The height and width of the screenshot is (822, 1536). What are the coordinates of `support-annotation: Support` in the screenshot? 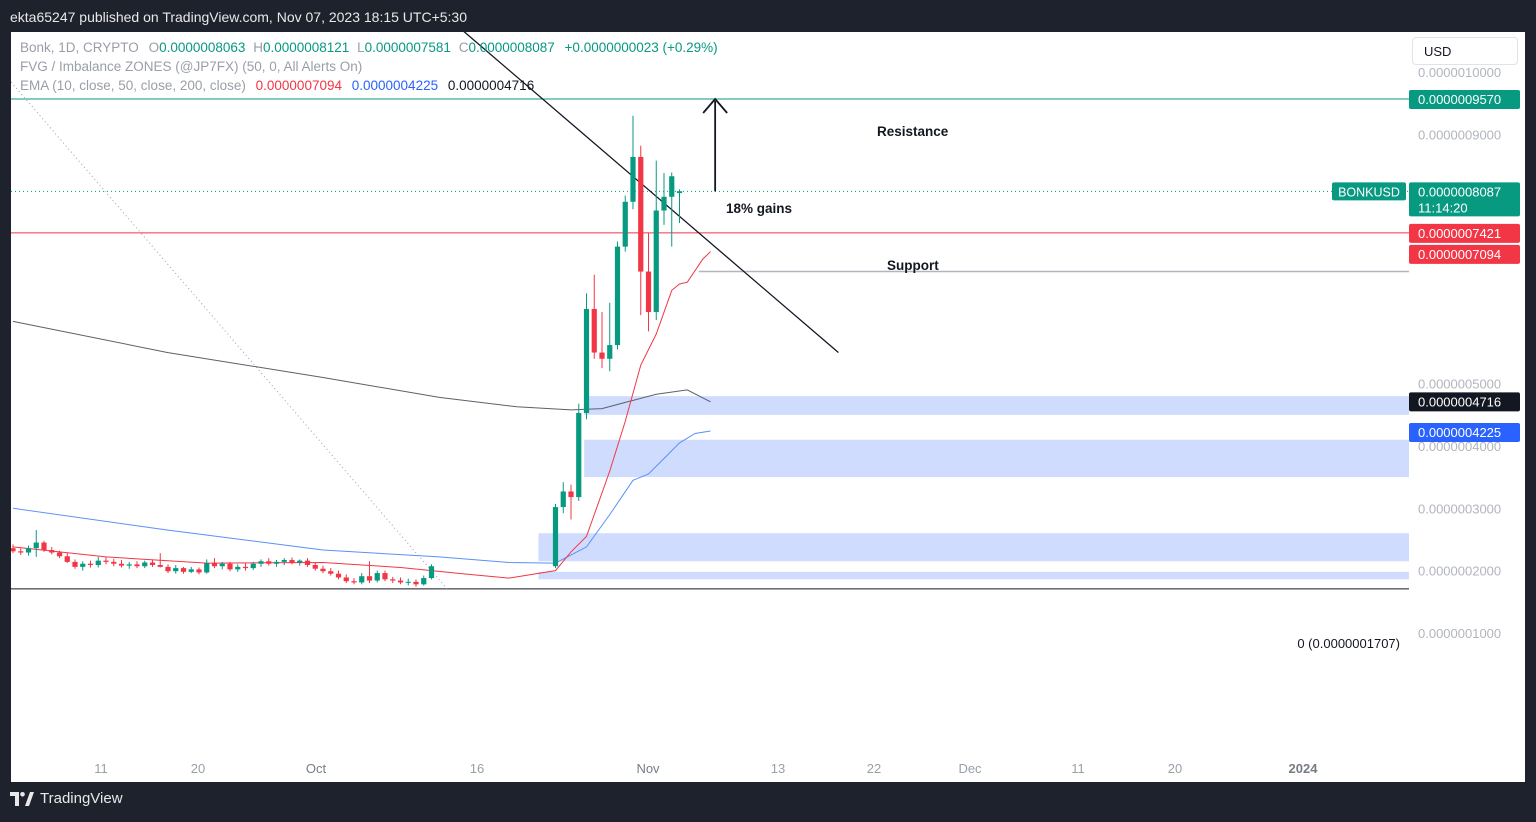 It's located at (913, 265).